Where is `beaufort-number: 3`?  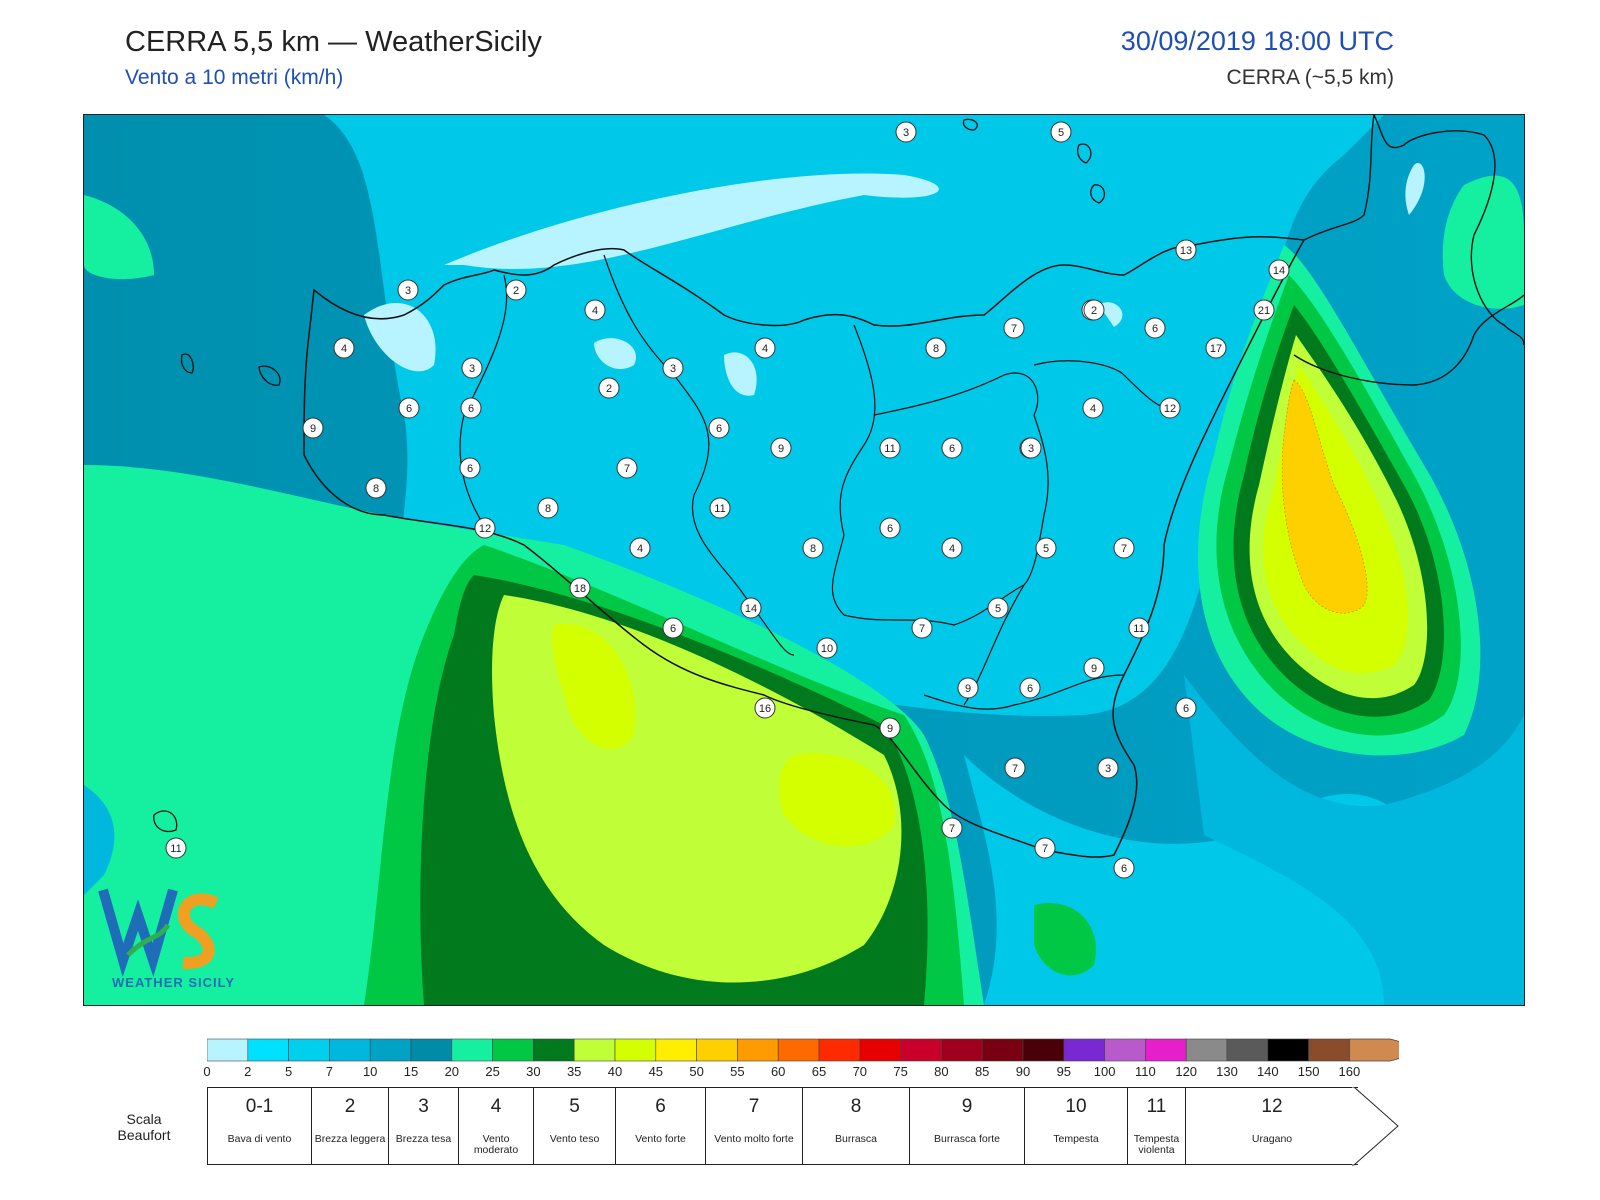
beaufort-number: 3 is located at coordinates (423, 1106).